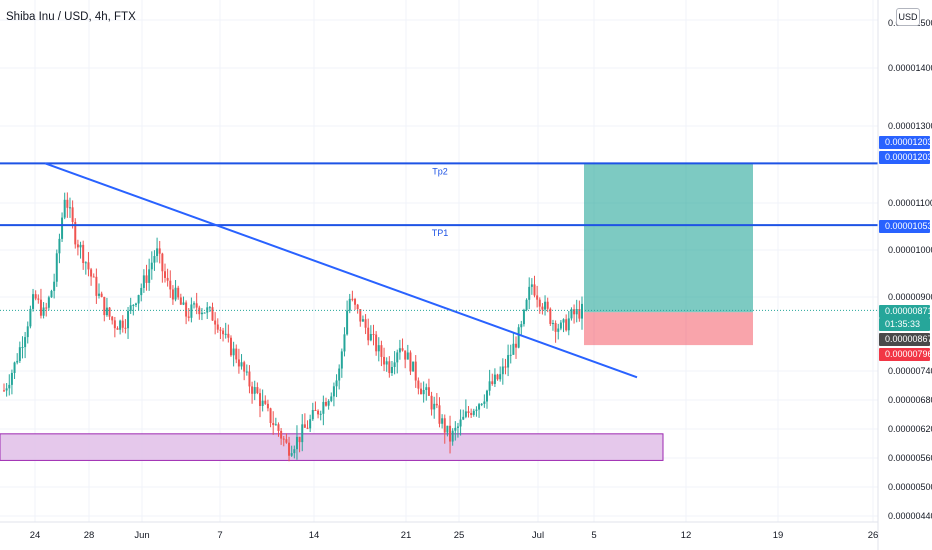  I want to click on y-tick-label: 0.00000900, so click(910, 297).